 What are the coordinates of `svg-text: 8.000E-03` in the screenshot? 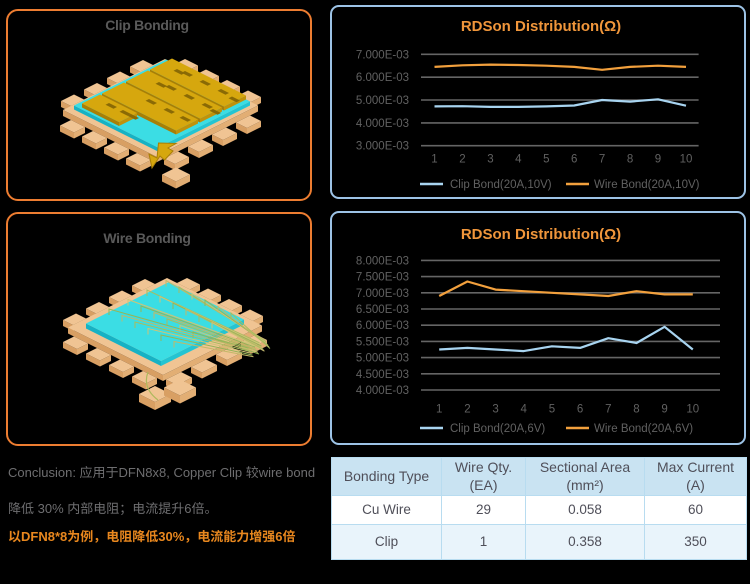 It's located at (382, 261).